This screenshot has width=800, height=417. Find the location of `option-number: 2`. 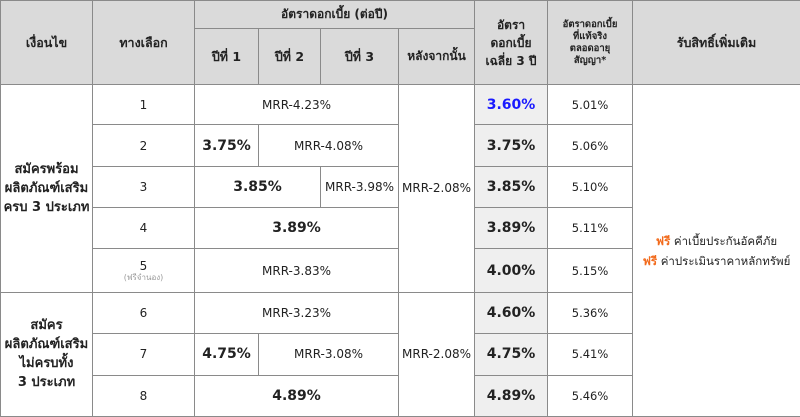

option-number: 2 is located at coordinates (143, 145).